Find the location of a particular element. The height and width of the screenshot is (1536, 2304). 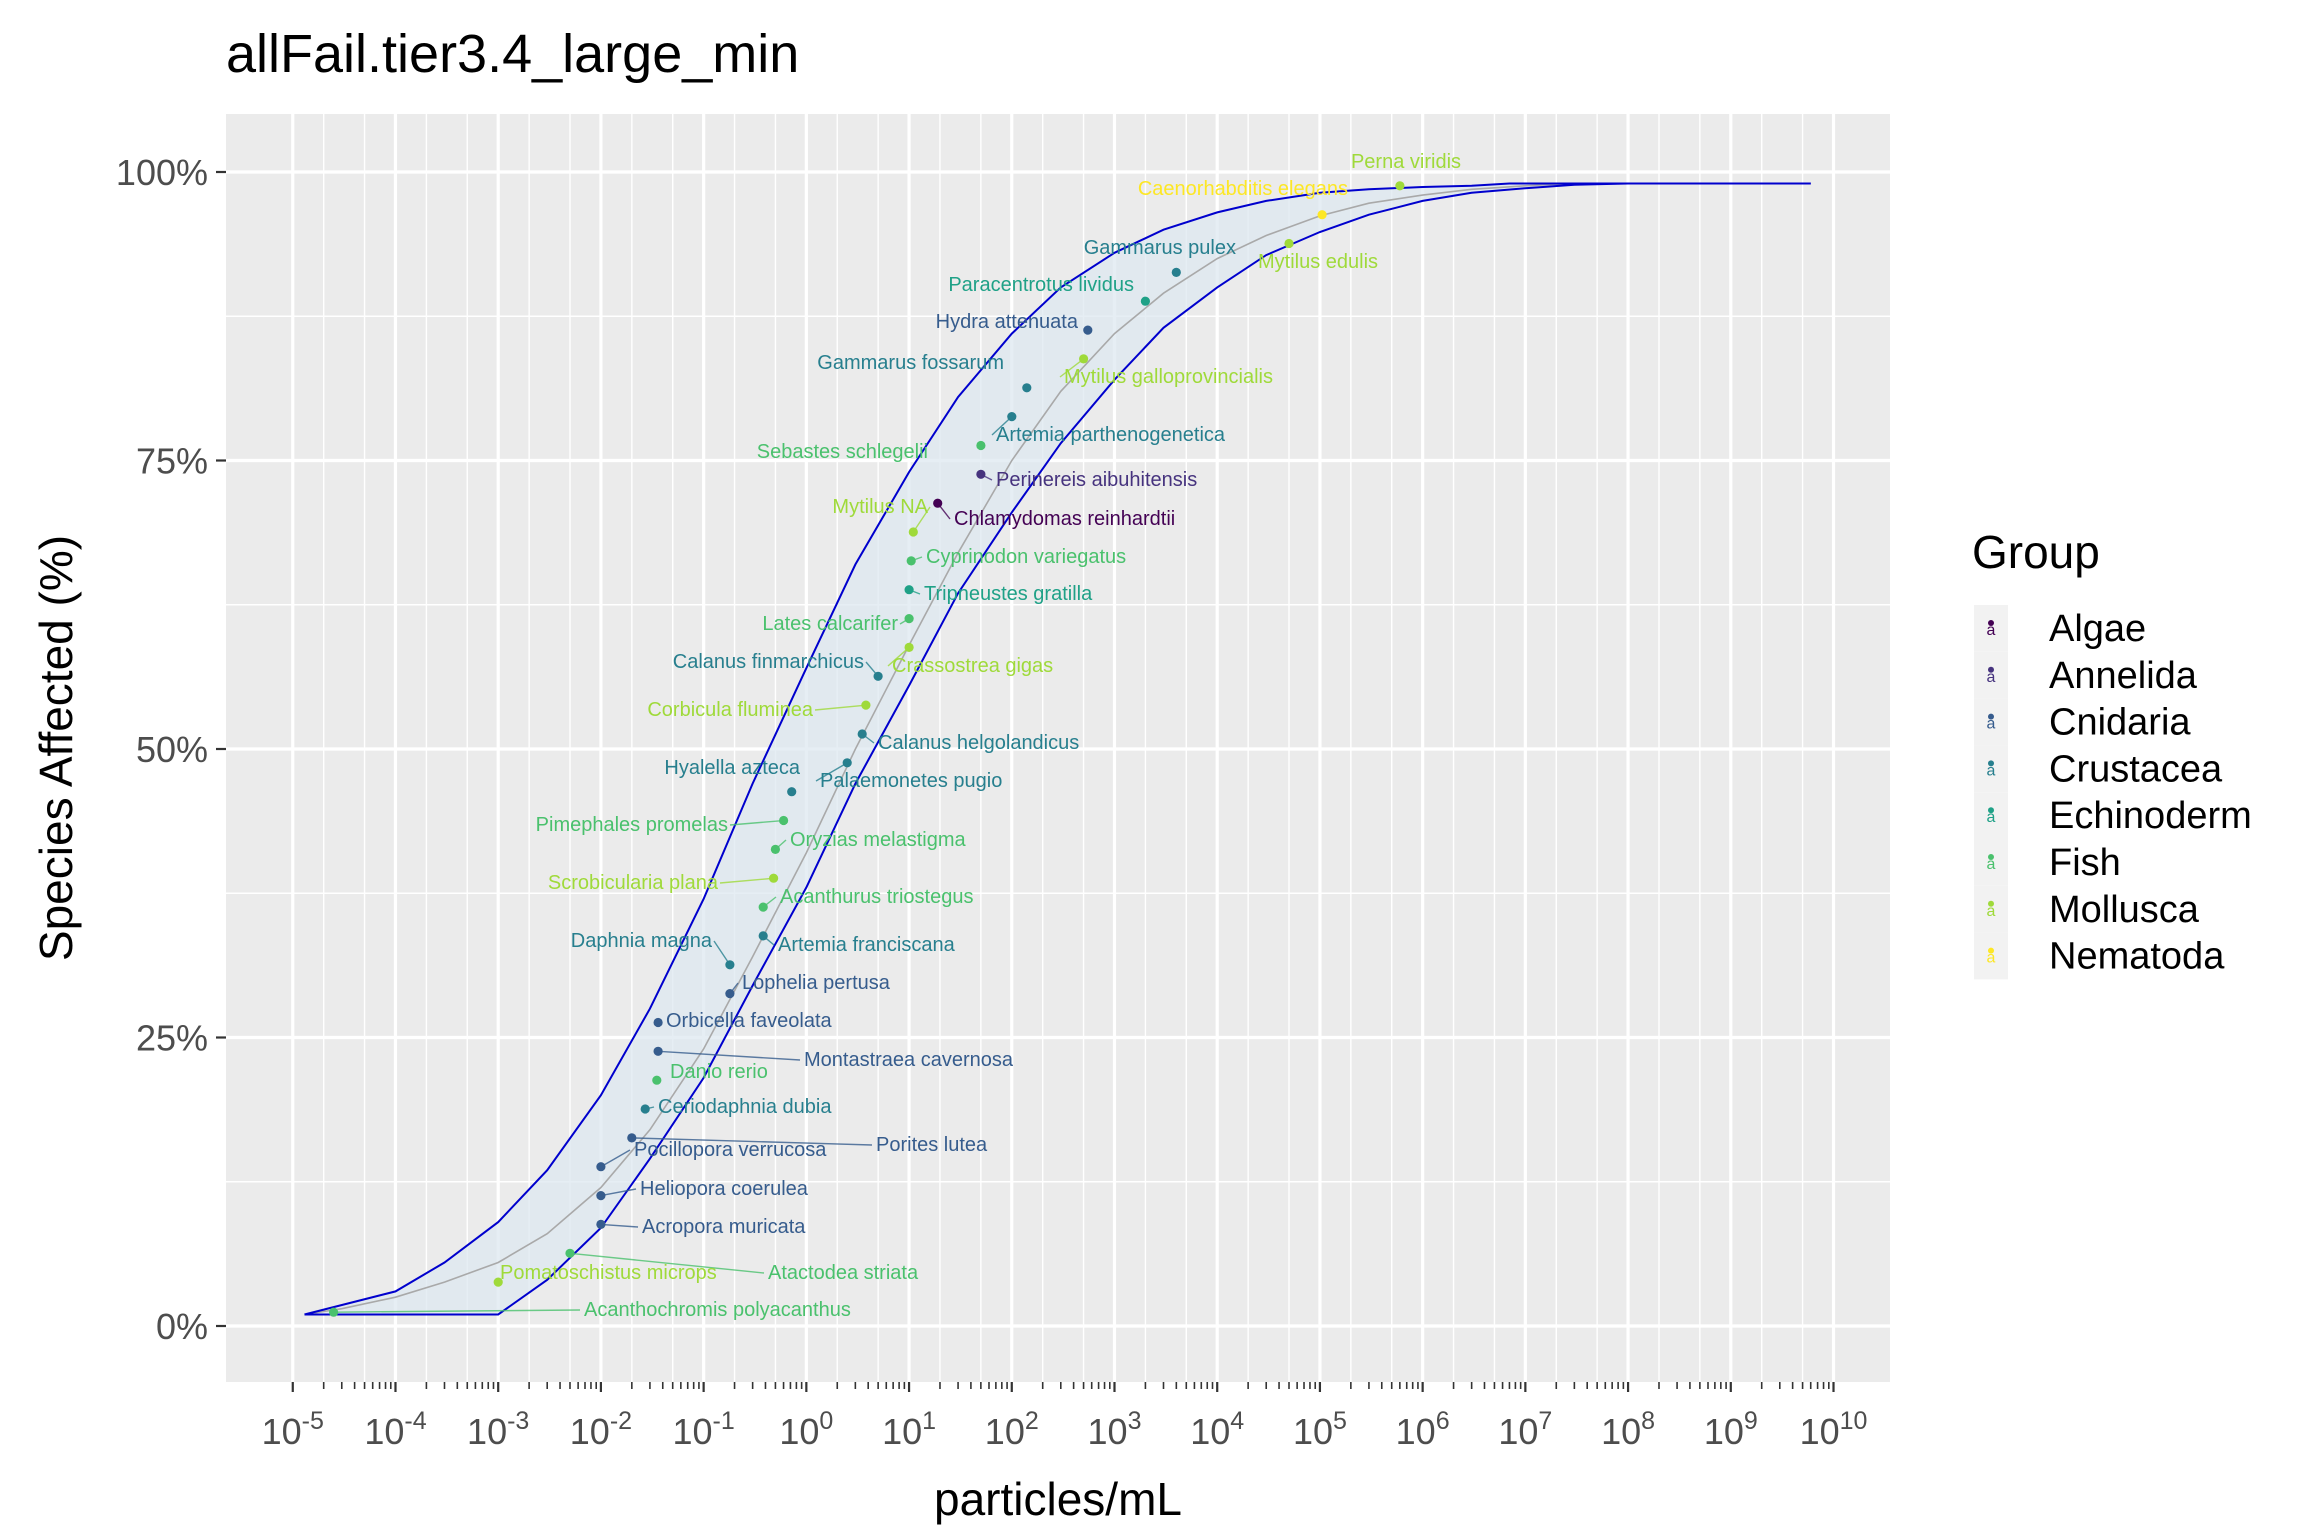

legend-item-label: Nematoda is located at coordinates (2137, 957).